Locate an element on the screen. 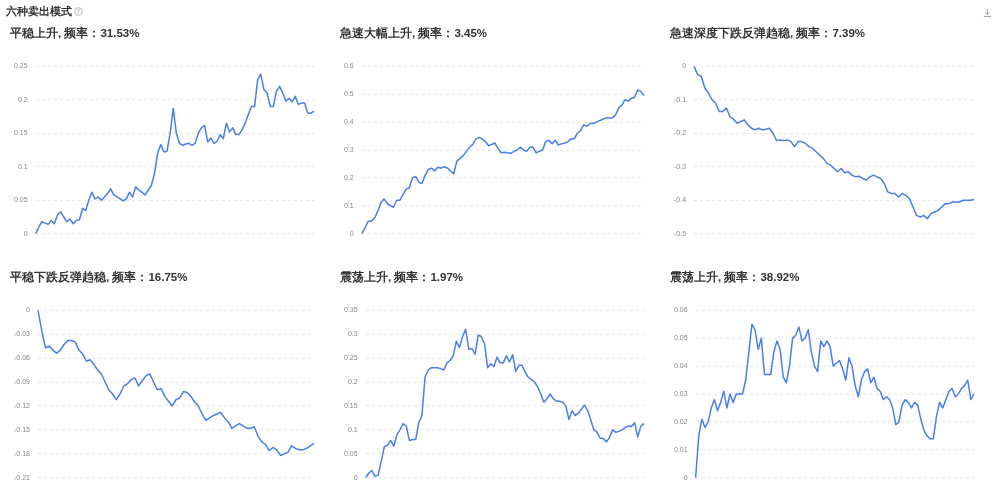  chart-title: 急速大幅上升, 频率：3.45% is located at coordinates (413, 33).